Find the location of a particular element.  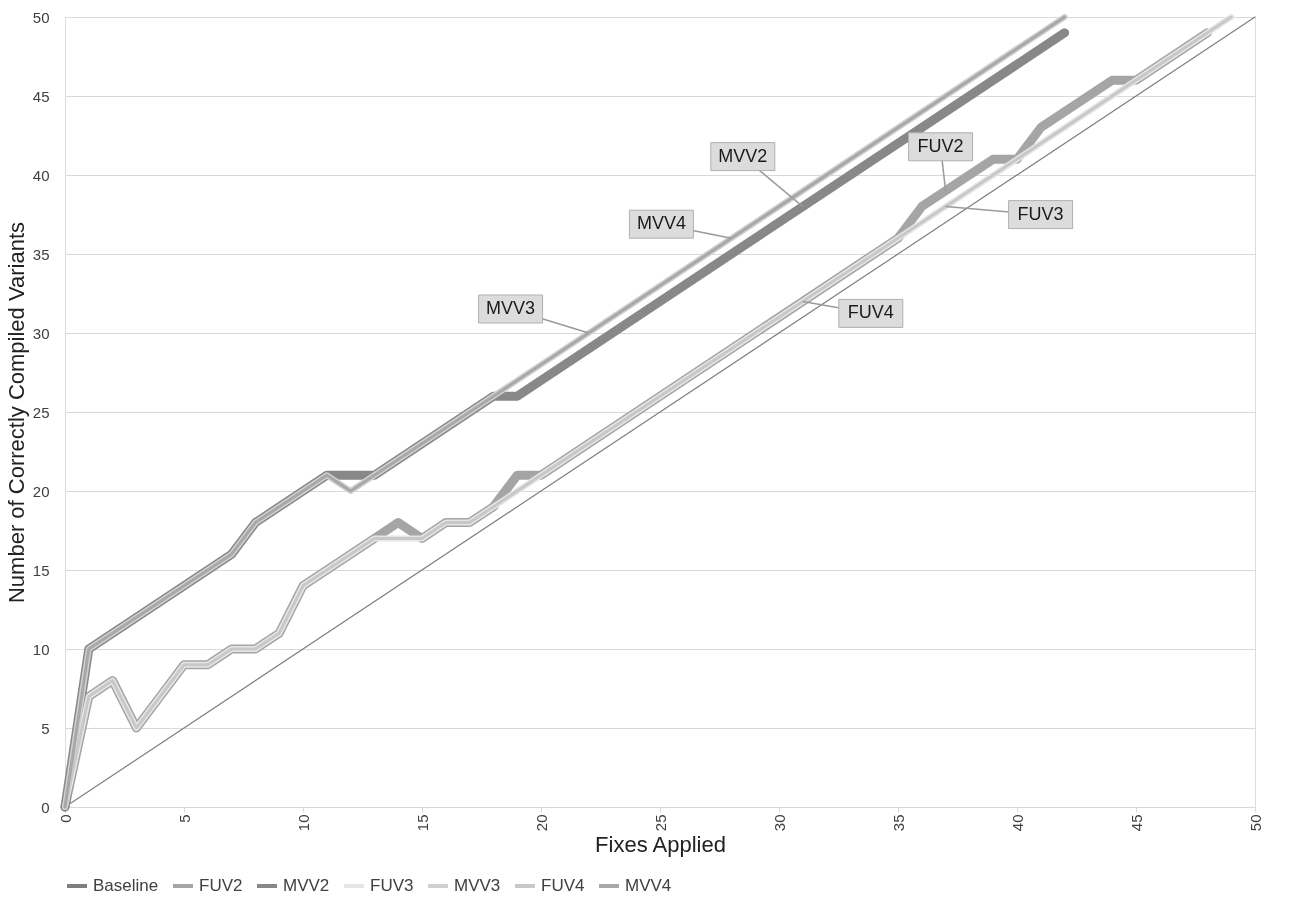

x-tick-label: 15 is located at coordinates (422, 823).